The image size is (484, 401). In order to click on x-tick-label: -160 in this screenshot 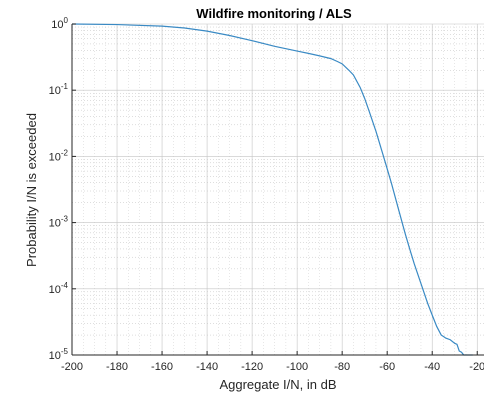, I will do `click(162, 367)`.